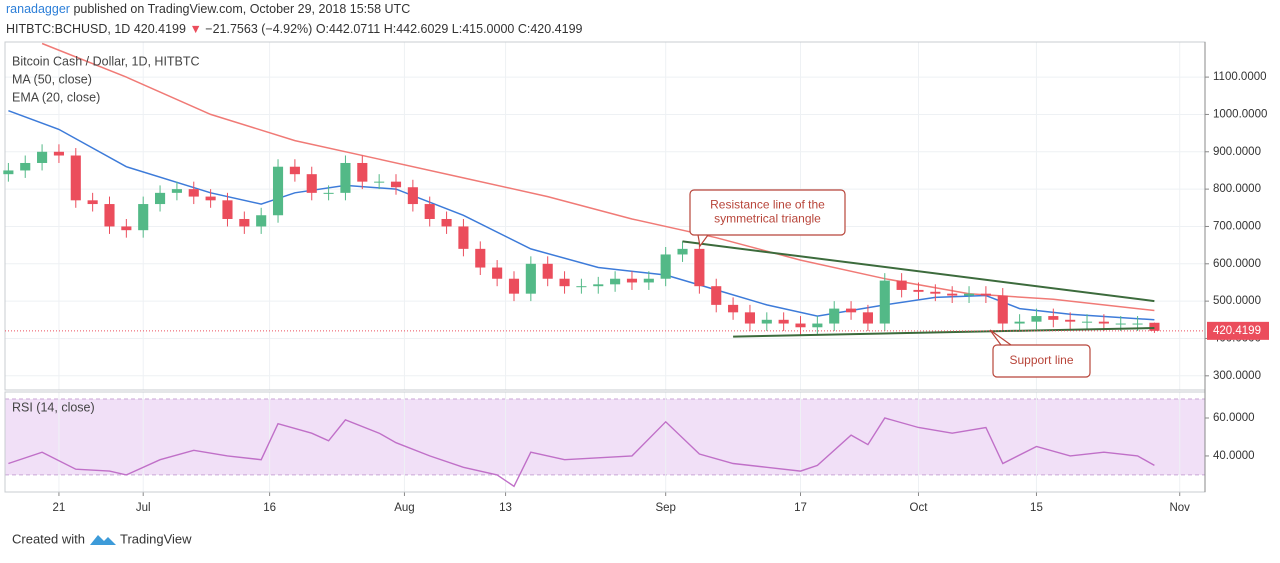 Image resolution: width=1280 pixels, height=563 pixels. I want to click on x-tick-label: Sep, so click(665, 508).